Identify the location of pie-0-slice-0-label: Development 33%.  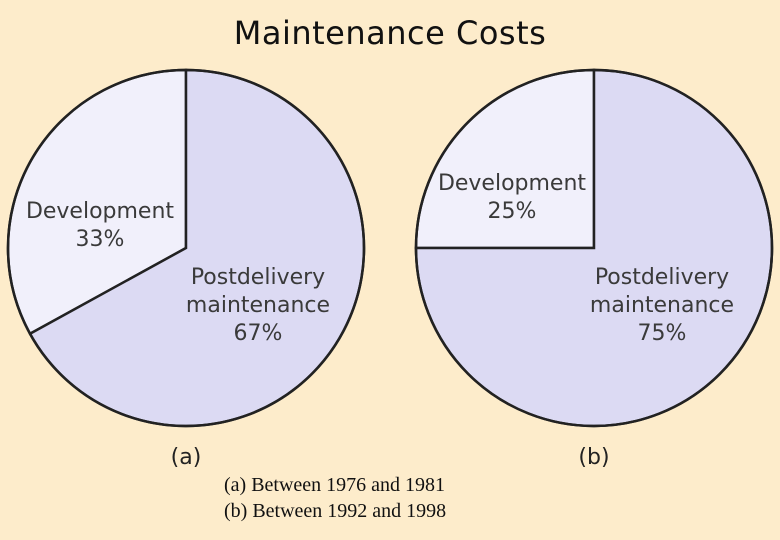
(100, 225).